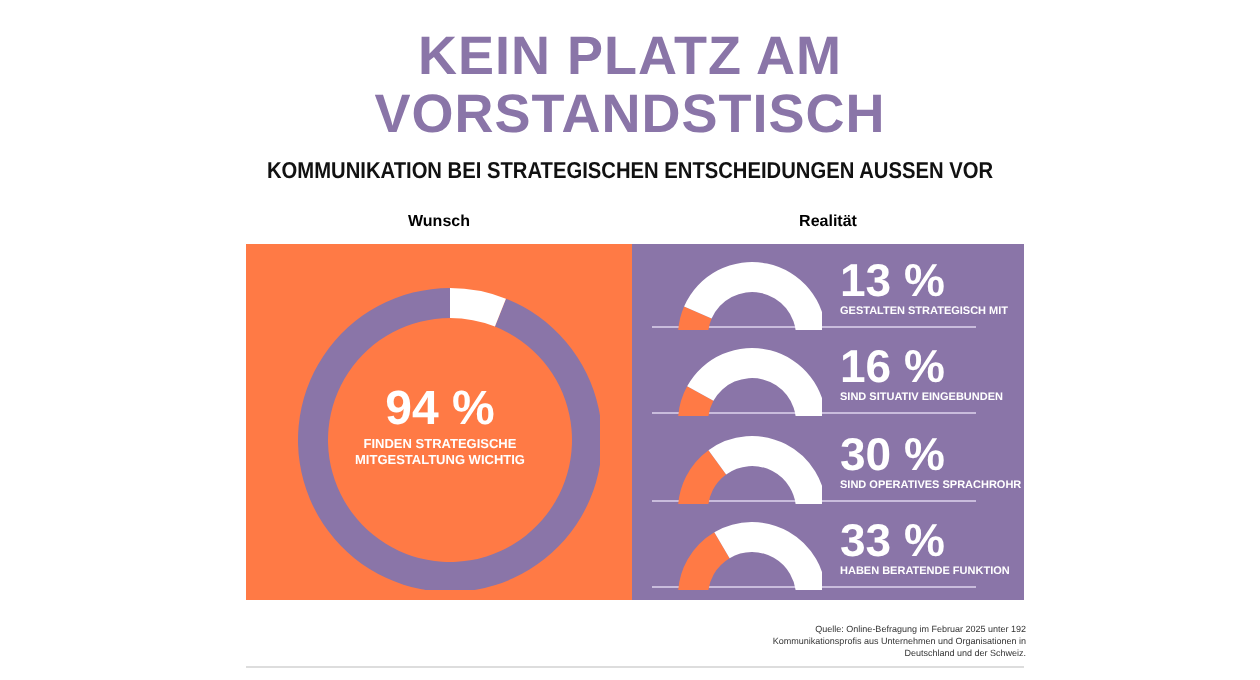 The width and height of the screenshot is (1260, 680). What do you see at coordinates (892, 280) in the screenshot?
I see `text: 13 %` at bounding box center [892, 280].